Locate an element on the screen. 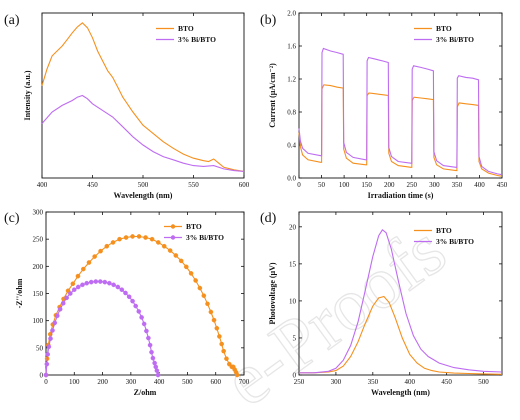 The height and width of the screenshot is (420, 520). panel-b-y-tick-label: 0.0 is located at coordinates (291, 179).